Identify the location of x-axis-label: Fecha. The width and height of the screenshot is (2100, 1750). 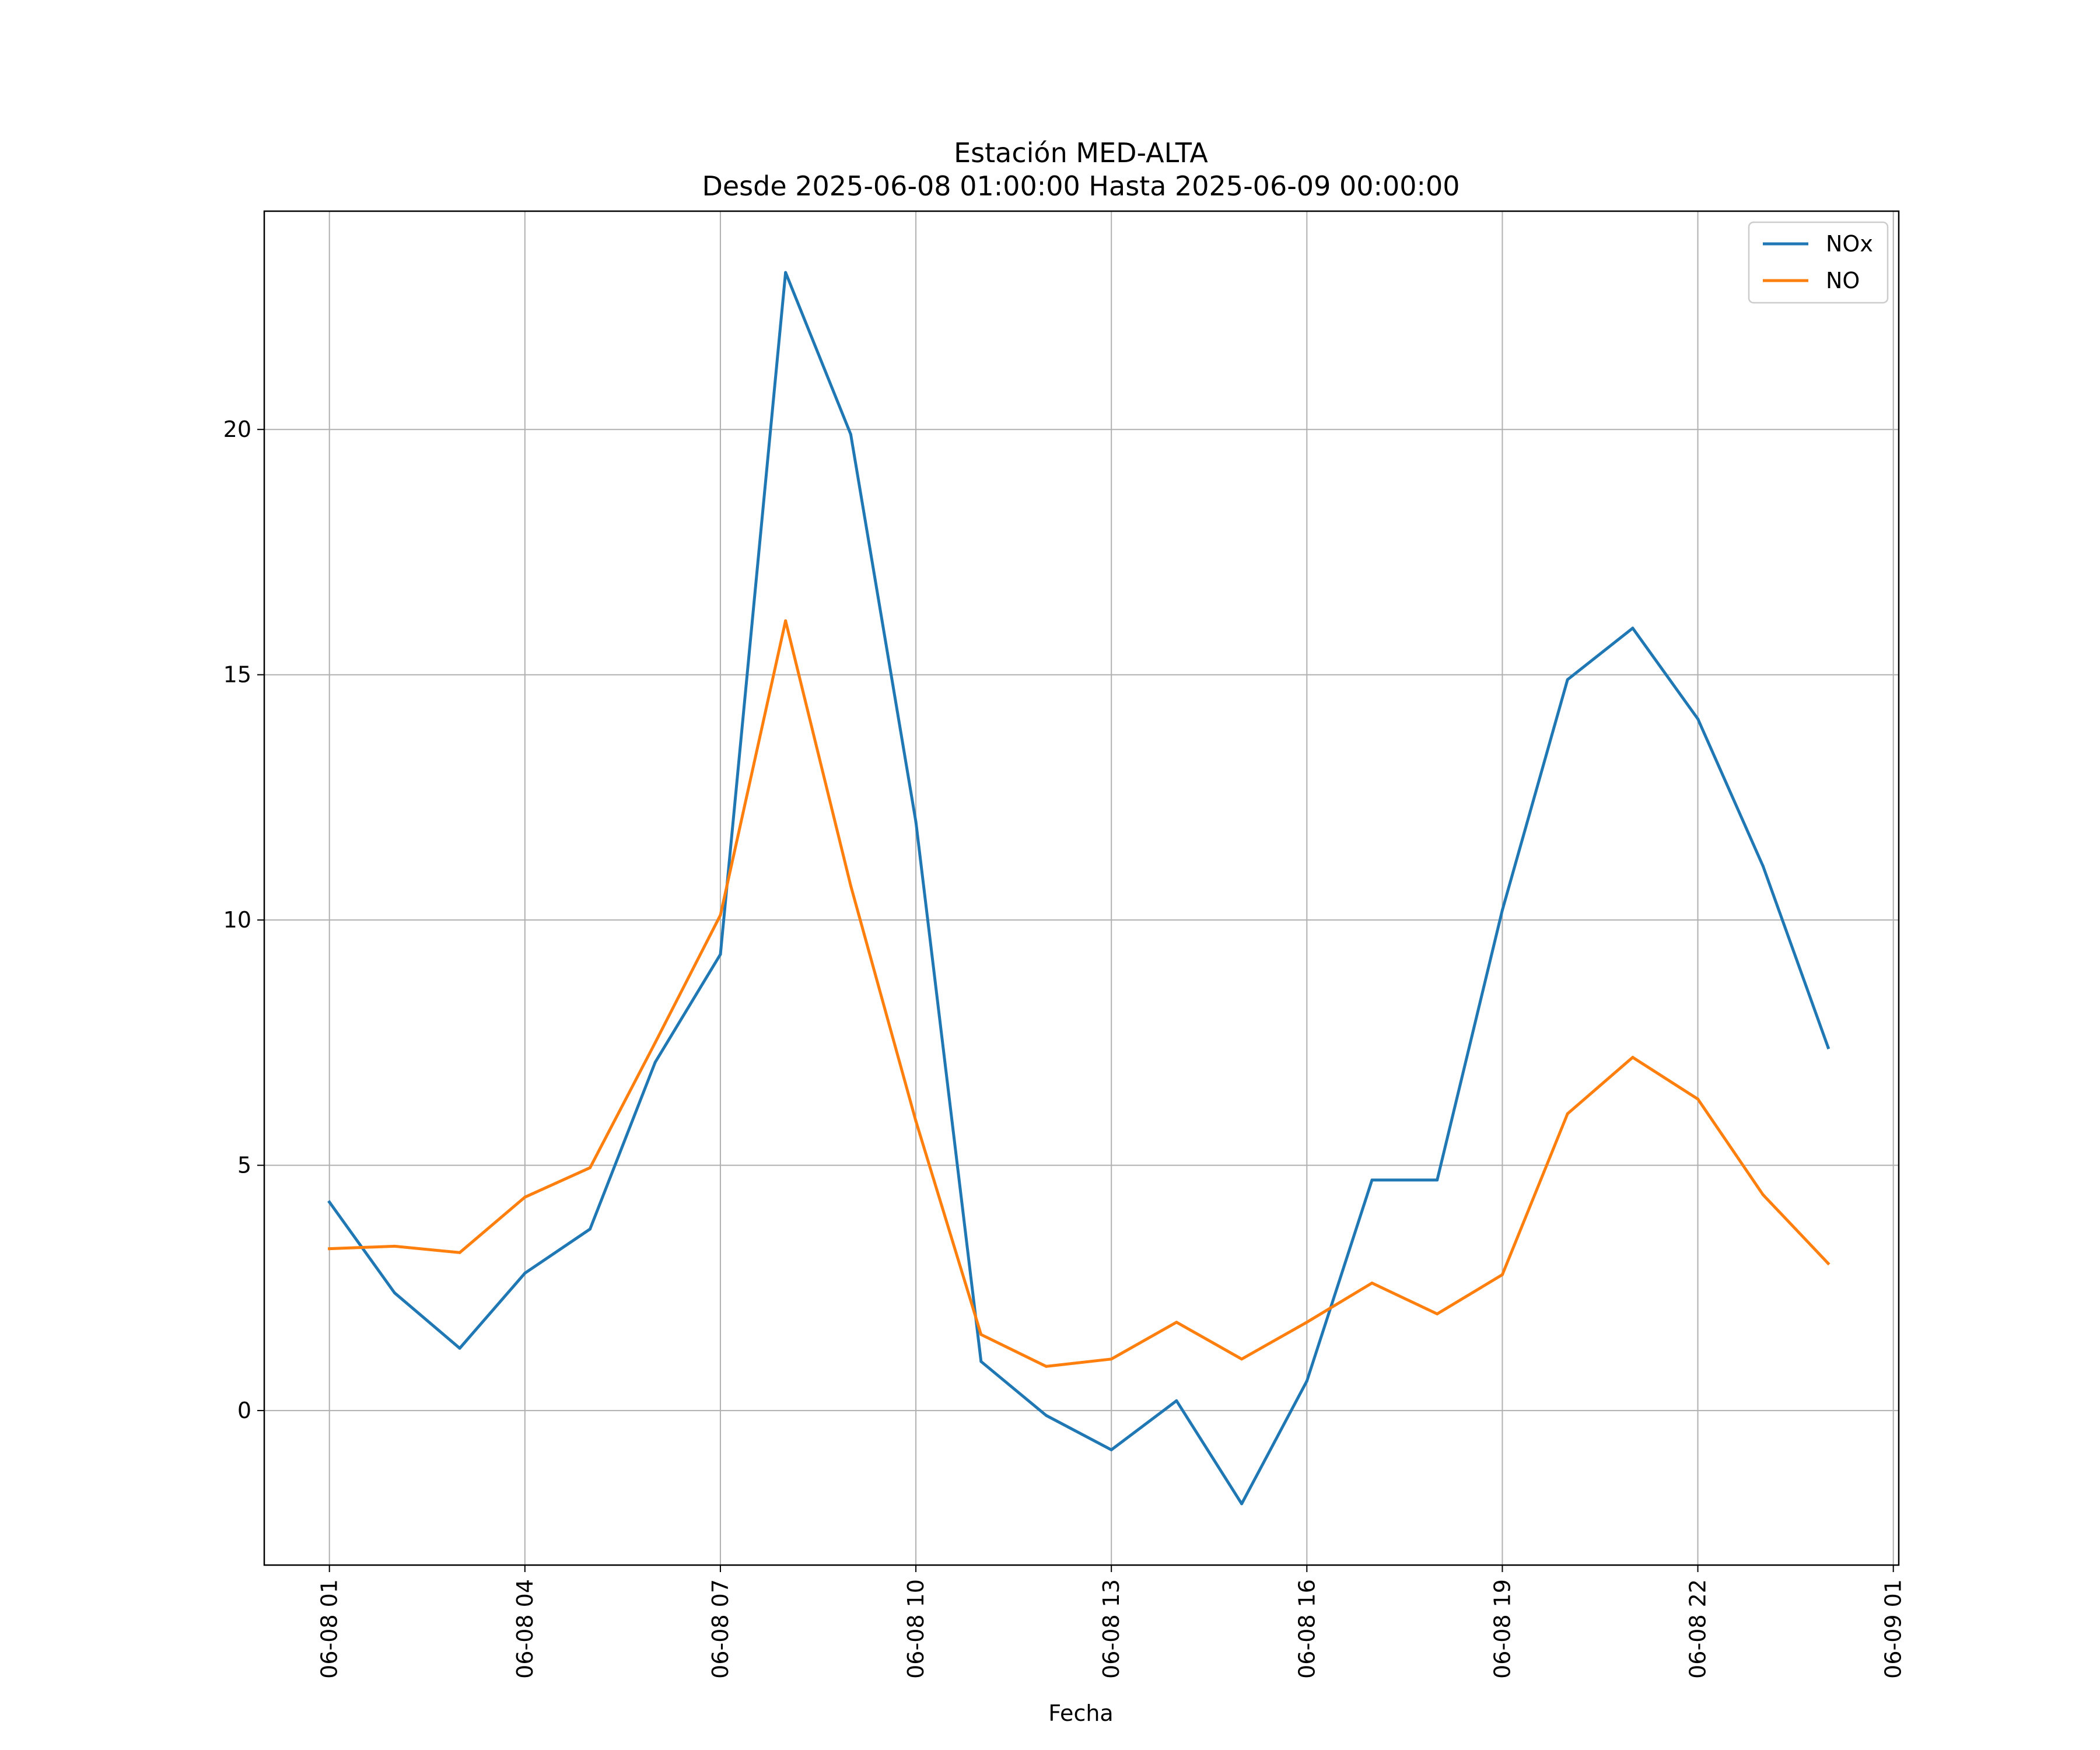
(1080, 1713).